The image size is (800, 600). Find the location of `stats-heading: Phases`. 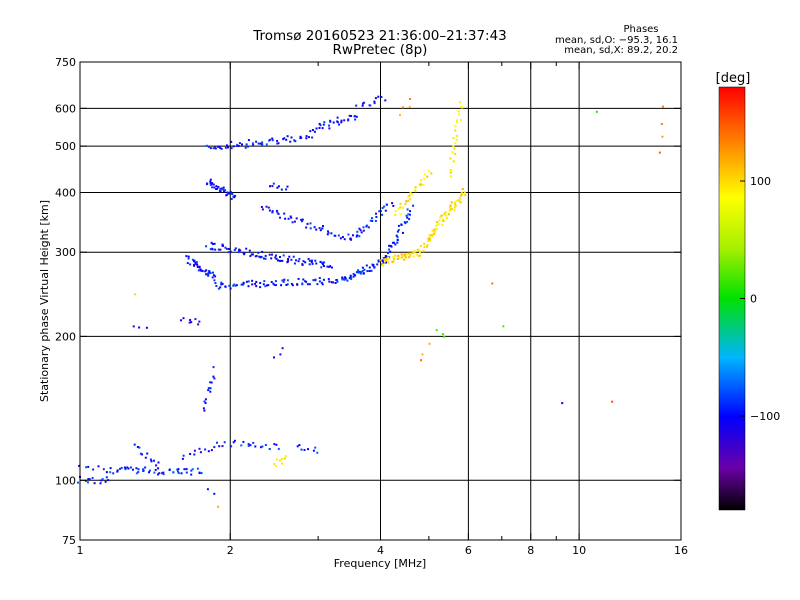

stats-heading: Phases is located at coordinates (640, 29).